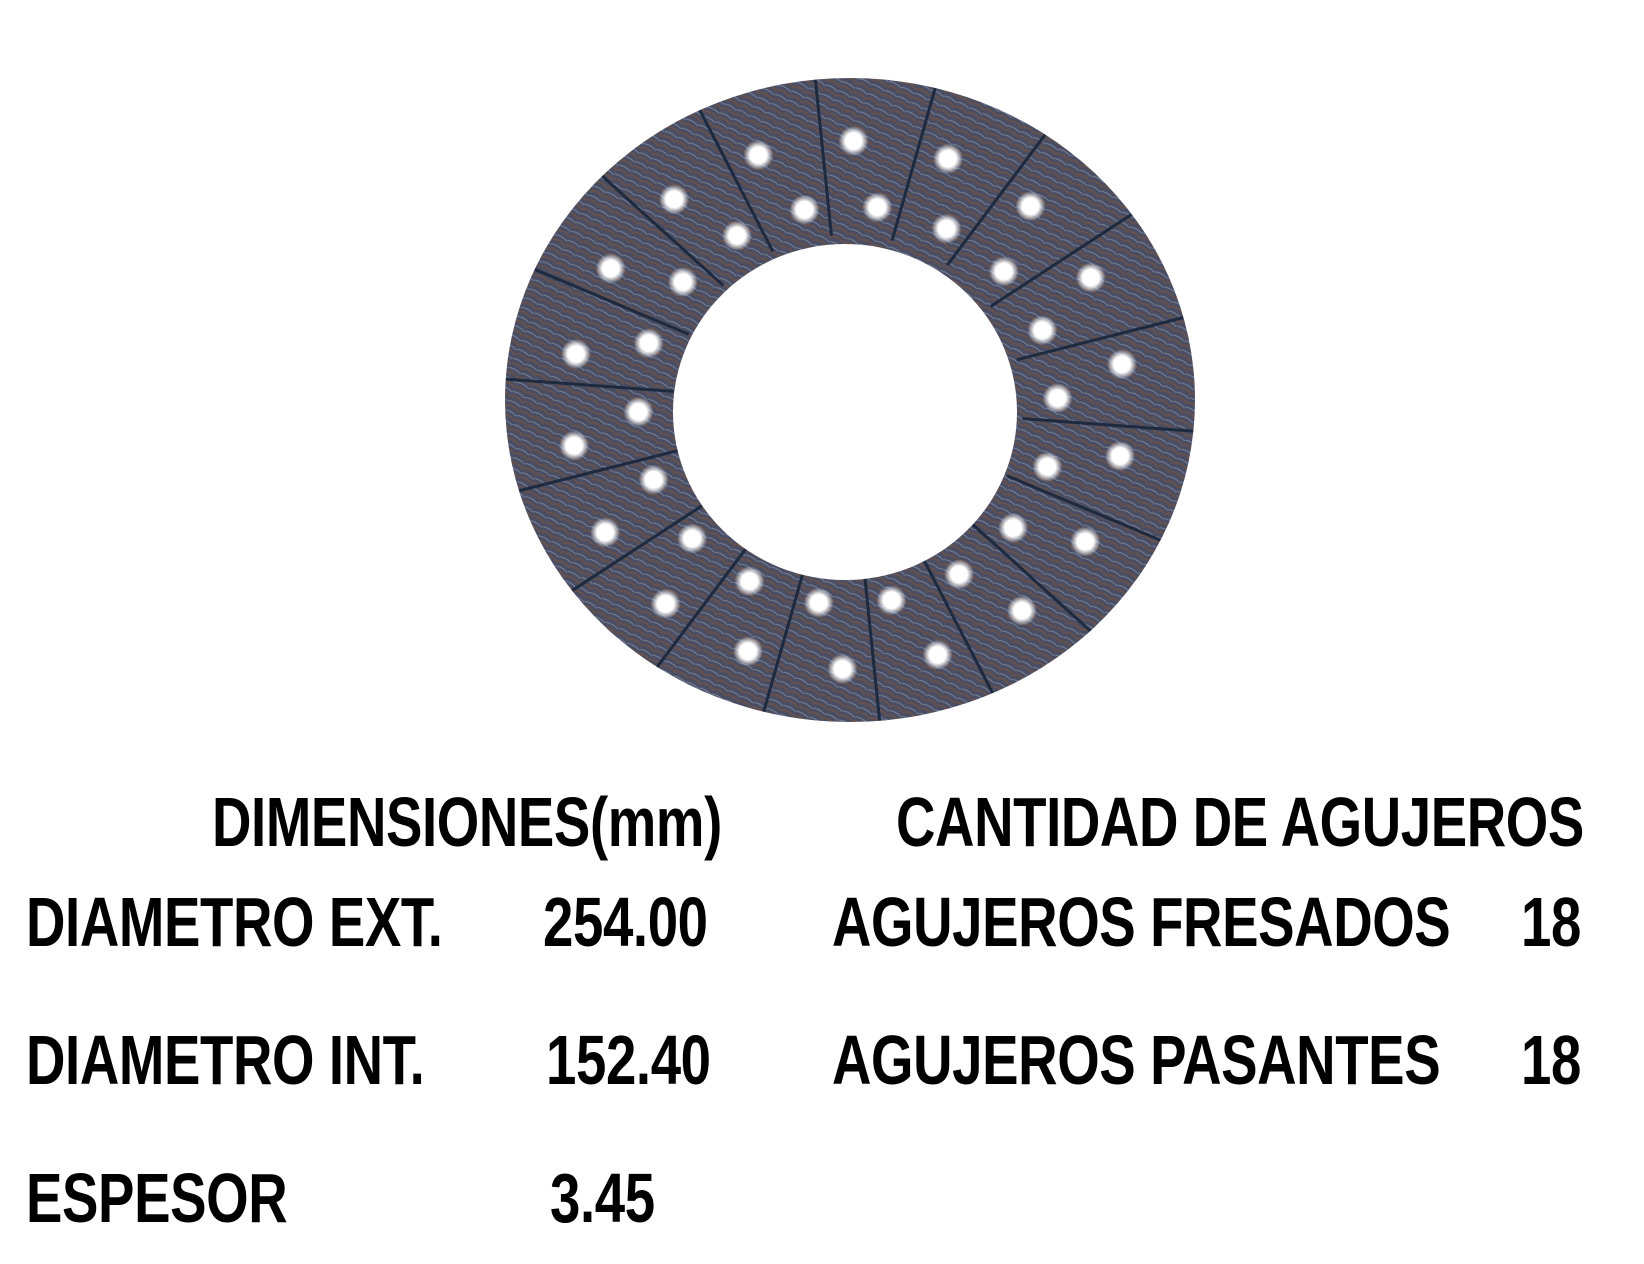 The height and width of the screenshot is (1264, 1644). Describe the element at coordinates (157, 1198) in the screenshot. I see `dim-label-thickness: ESPESOR` at that location.